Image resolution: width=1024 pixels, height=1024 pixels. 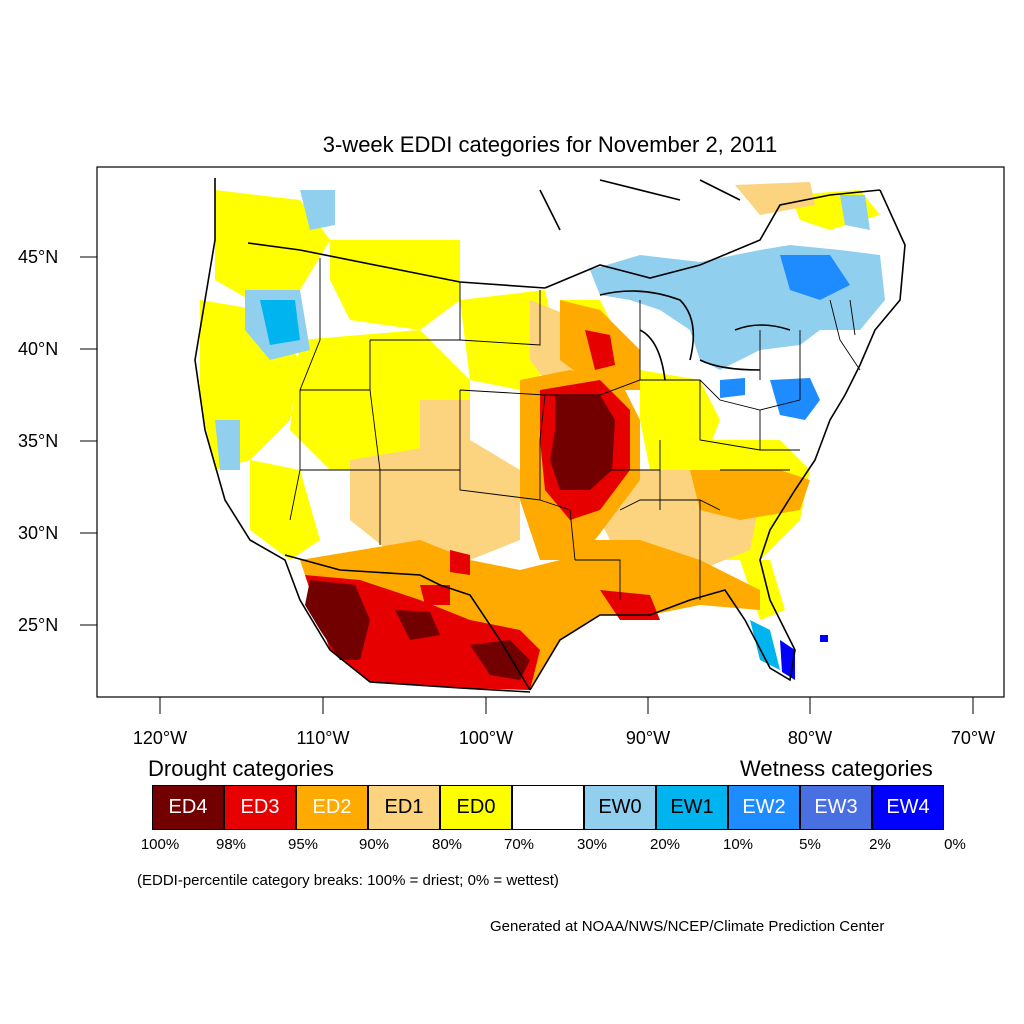 I want to click on legend-drought-heading: Drought categories, so click(x=241, y=768).